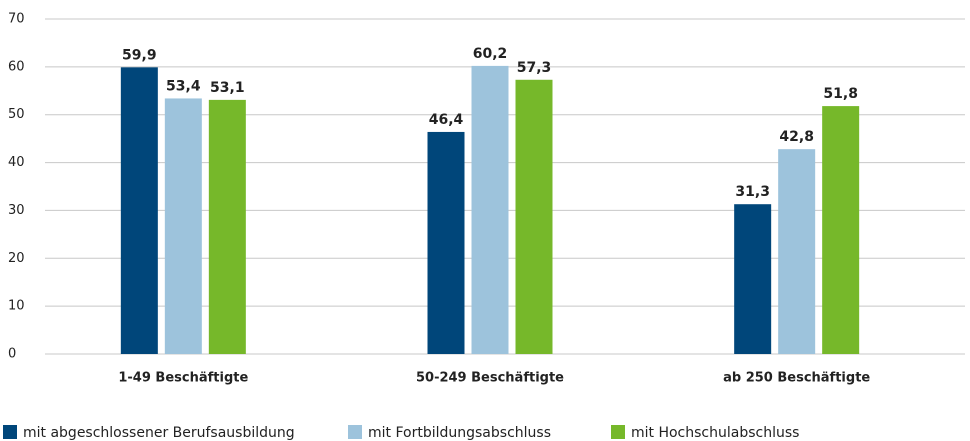 This screenshot has height=441, width=970. Describe the element at coordinates (534, 68) in the screenshot. I see `value-label: 57,3` at that location.